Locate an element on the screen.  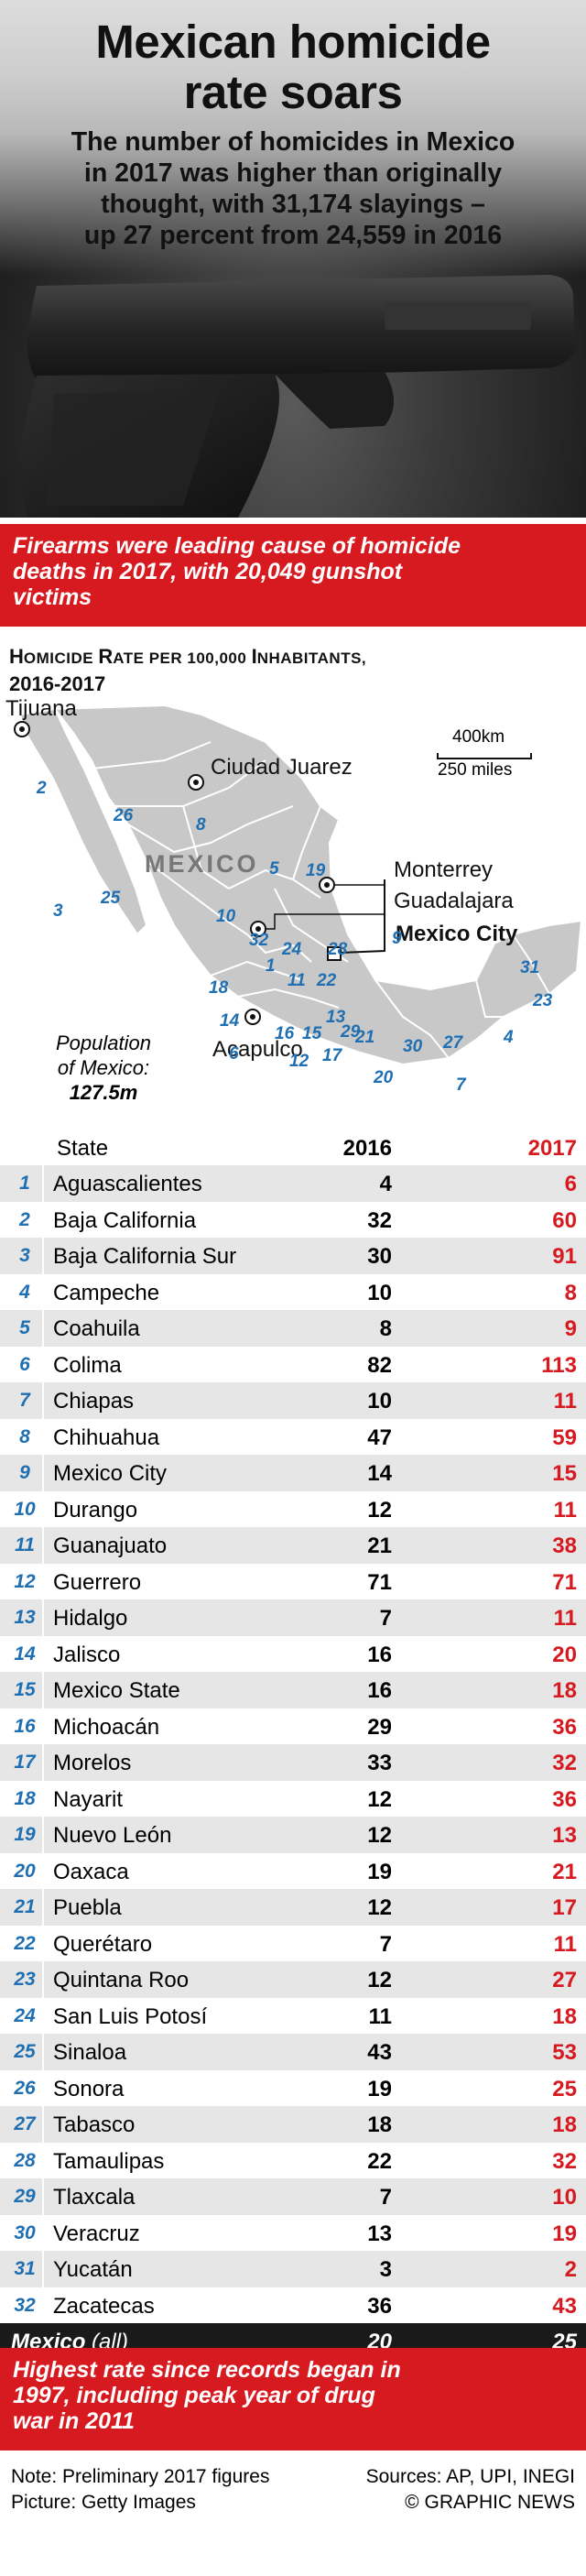
row-state-name: Mexico City is located at coordinates (110, 1474).